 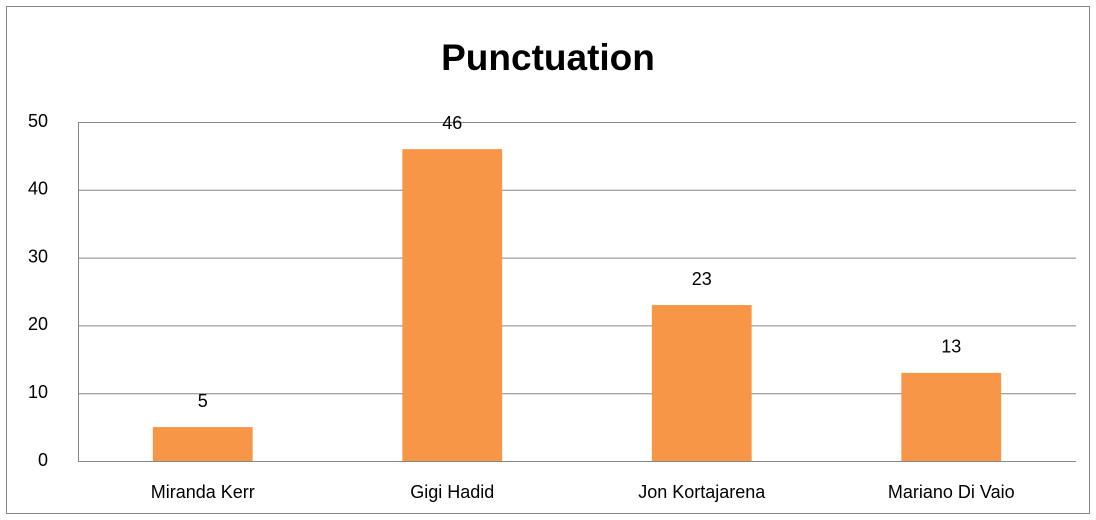 I want to click on data-label: 23, so click(x=702, y=279).